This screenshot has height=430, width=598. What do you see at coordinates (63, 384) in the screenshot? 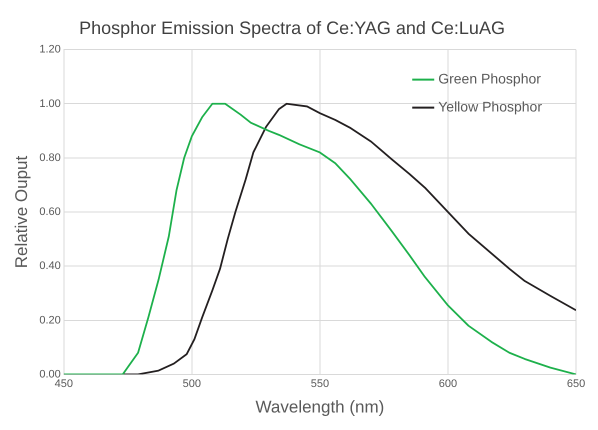
I see `x-tick-label: 450` at bounding box center [63, 384].